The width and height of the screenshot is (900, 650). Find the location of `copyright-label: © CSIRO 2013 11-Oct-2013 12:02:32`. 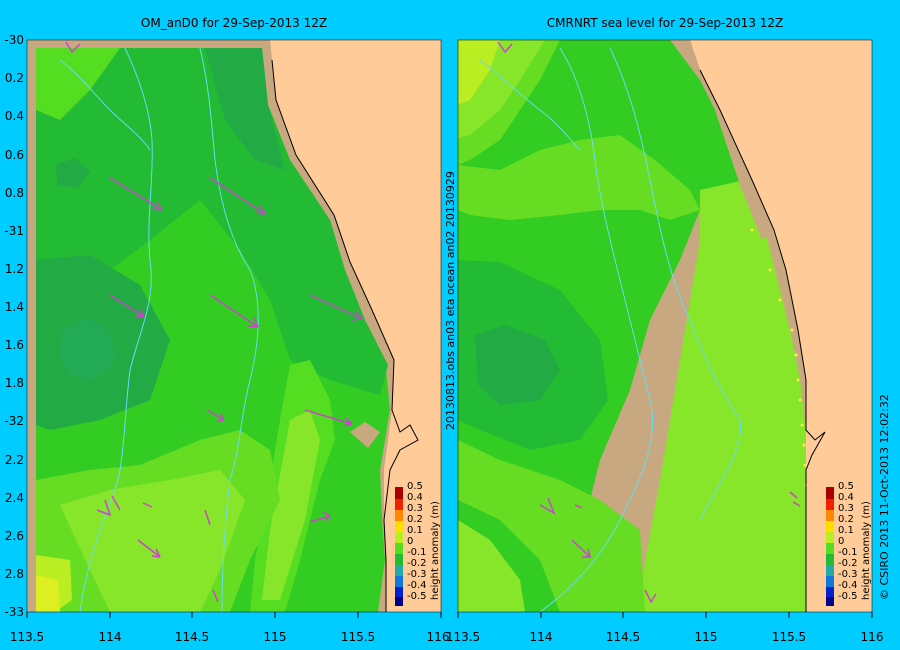

copyright-label: © CSIRO 2013 11-Oct-2013 12:02:32 is located at coordinates (884, 497).